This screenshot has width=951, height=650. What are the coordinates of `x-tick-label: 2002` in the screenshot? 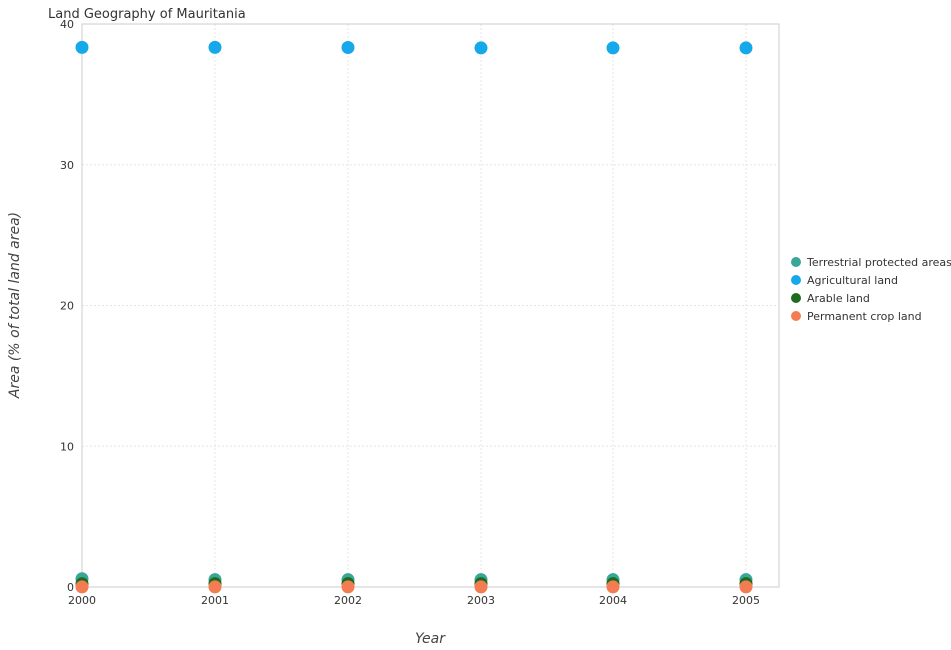 It's located at (348, 600).